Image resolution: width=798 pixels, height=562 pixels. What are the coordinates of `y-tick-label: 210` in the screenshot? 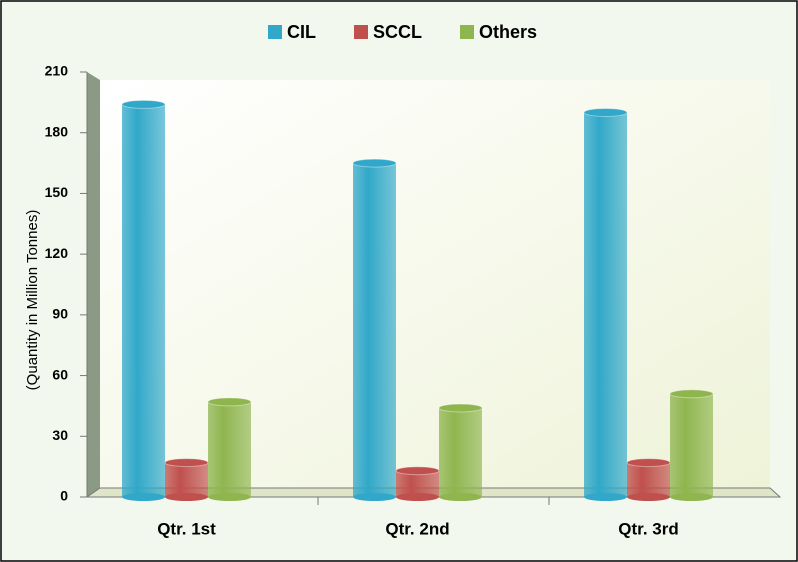 It's located at (57, 71).